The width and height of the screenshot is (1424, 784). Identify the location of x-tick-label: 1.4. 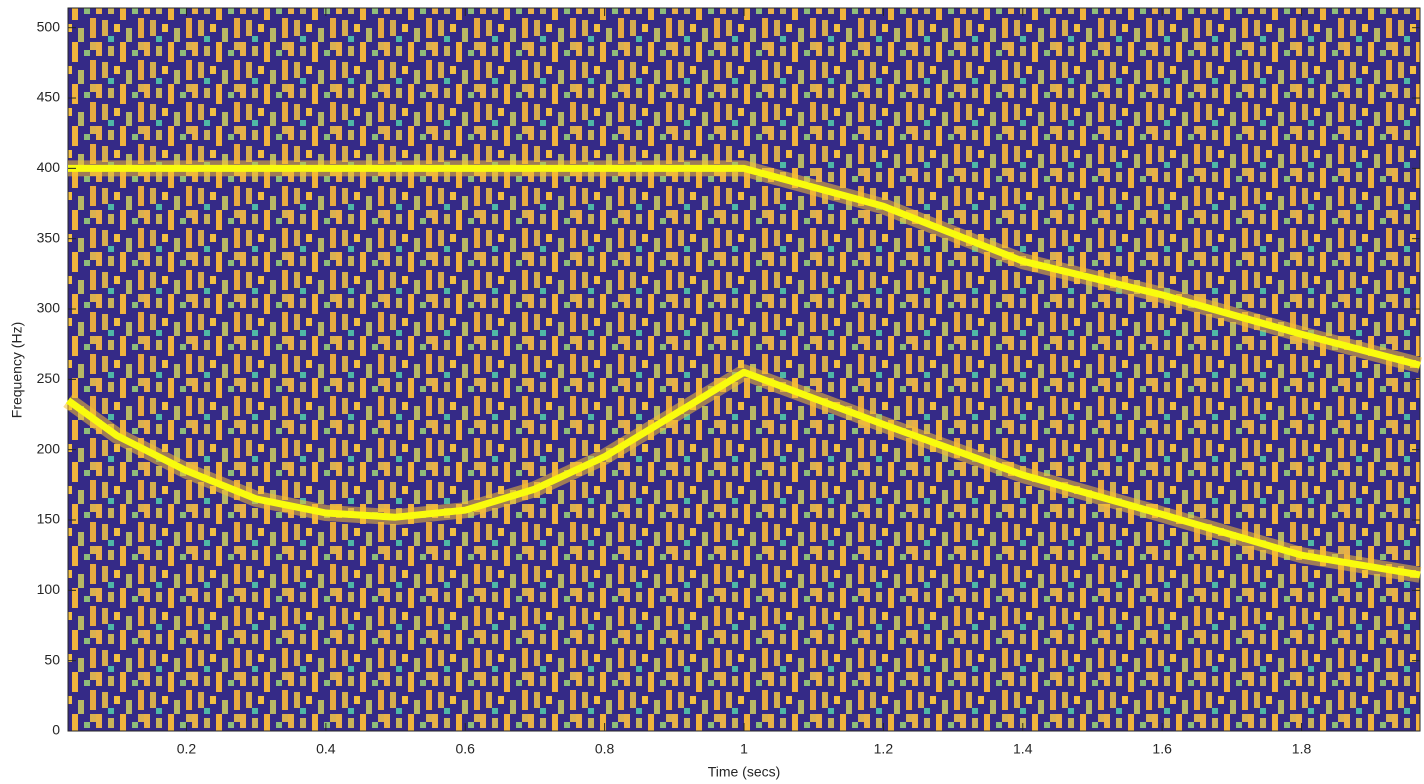
(1023, 749).